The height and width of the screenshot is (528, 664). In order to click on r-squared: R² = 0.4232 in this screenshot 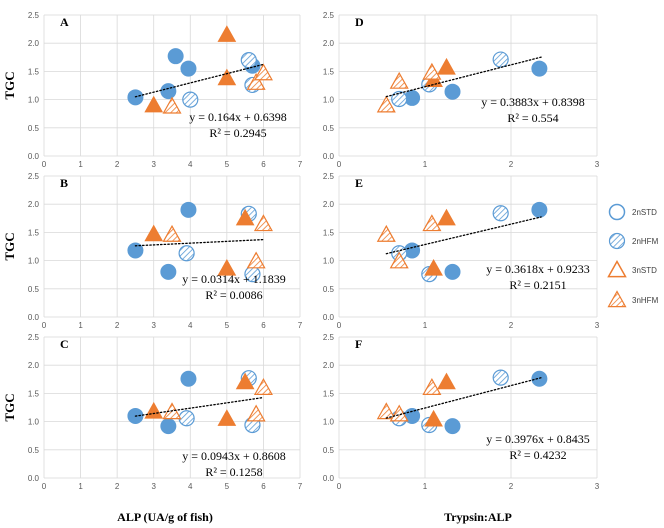, I will do `click(537, 455)`.